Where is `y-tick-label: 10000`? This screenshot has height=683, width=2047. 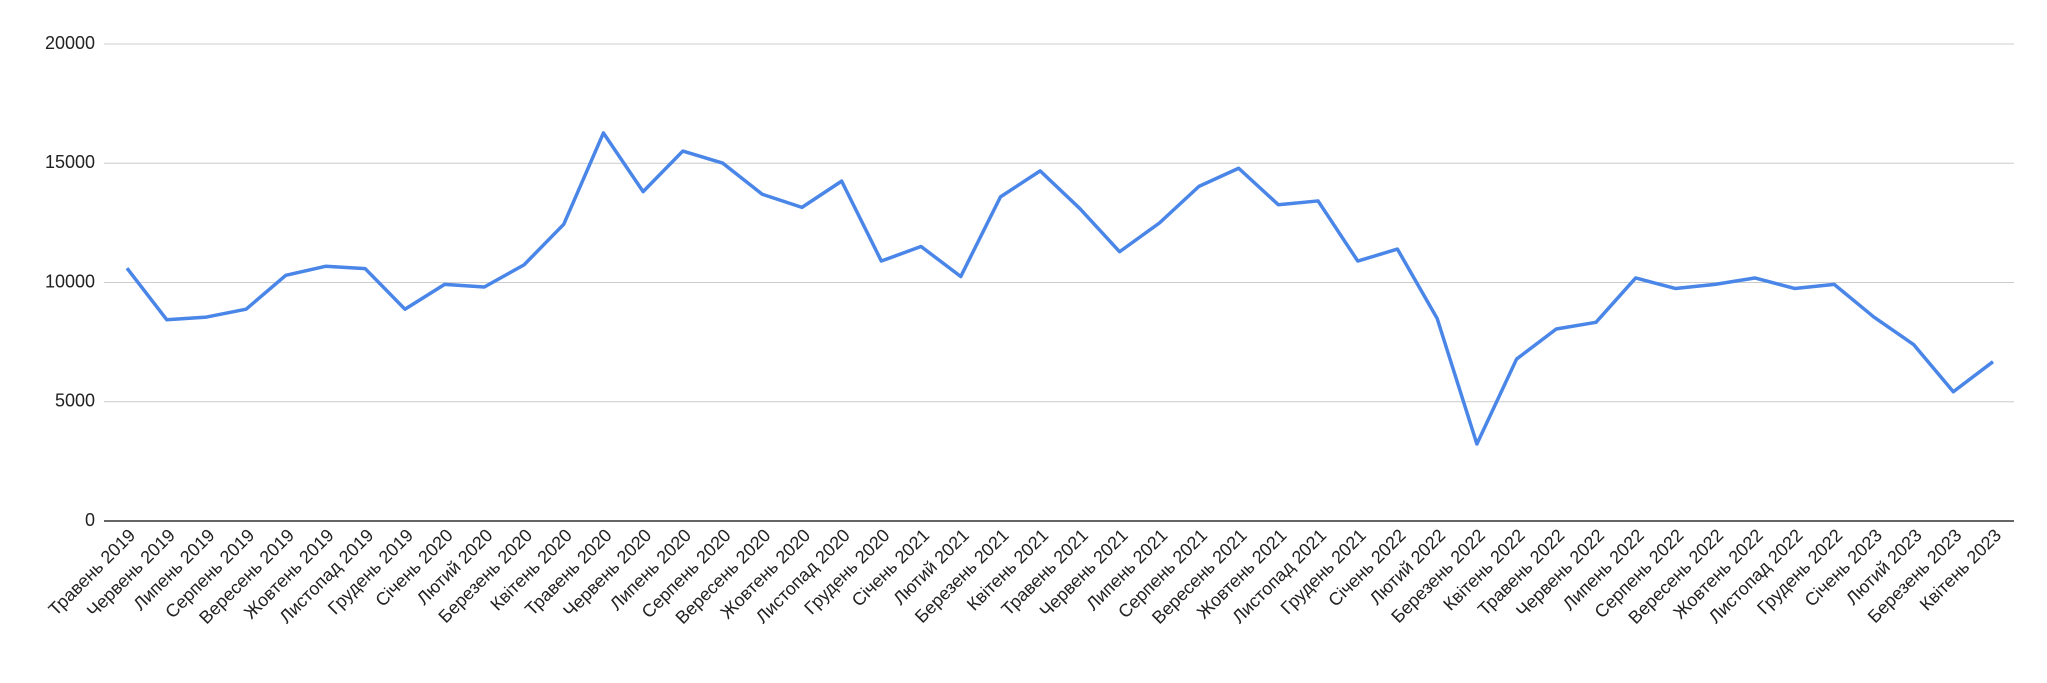
y-tick-label: 10000 is located at coordinates (70, 281).